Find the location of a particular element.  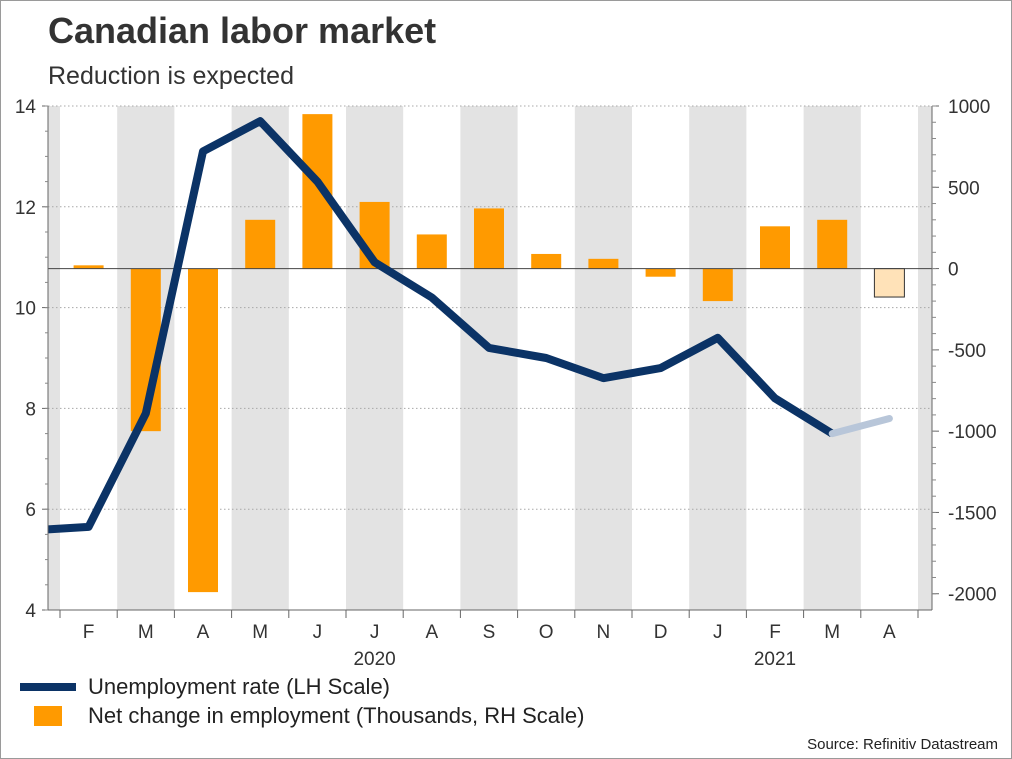

legend-line-swatch is located at coordinates (48, 687).